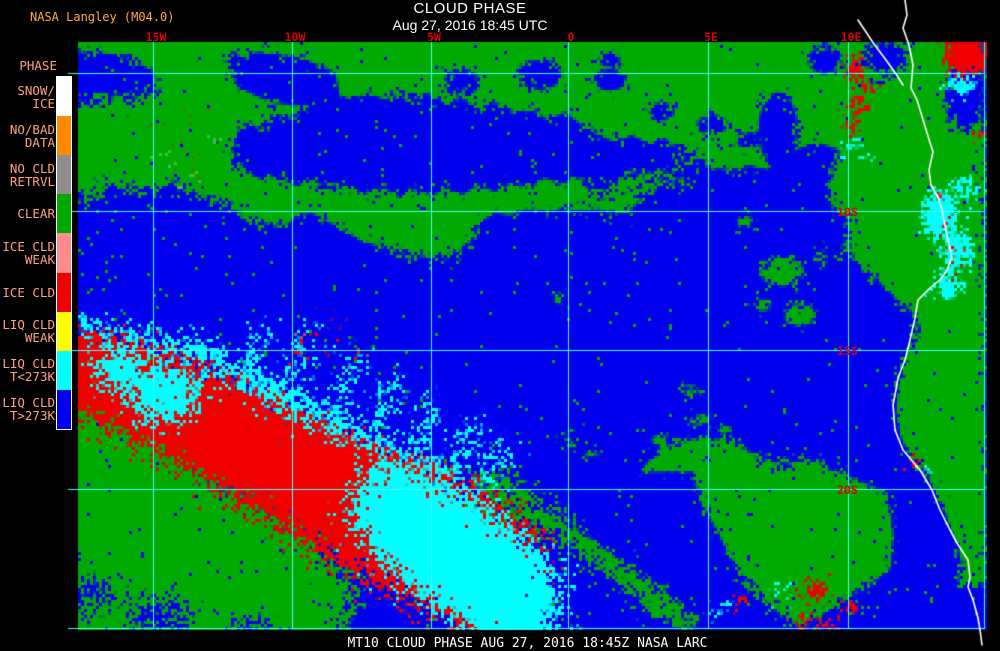  I want to click on watermark: NASA Langley (M04.0), so click(102, 17).